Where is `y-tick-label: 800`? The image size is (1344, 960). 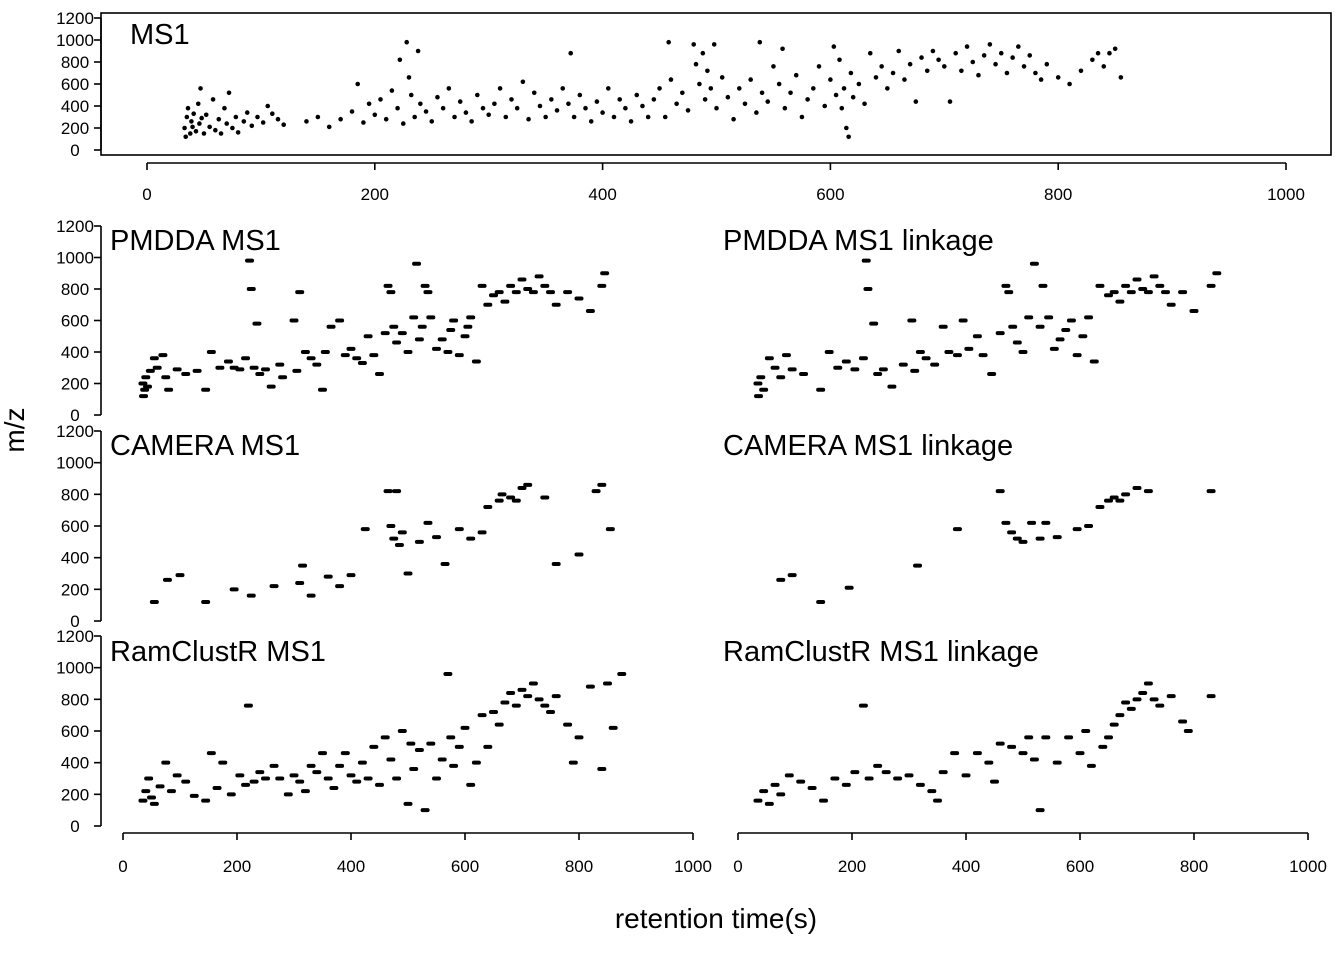 y-tick-label: 800 is located at coordinates (75, 699).